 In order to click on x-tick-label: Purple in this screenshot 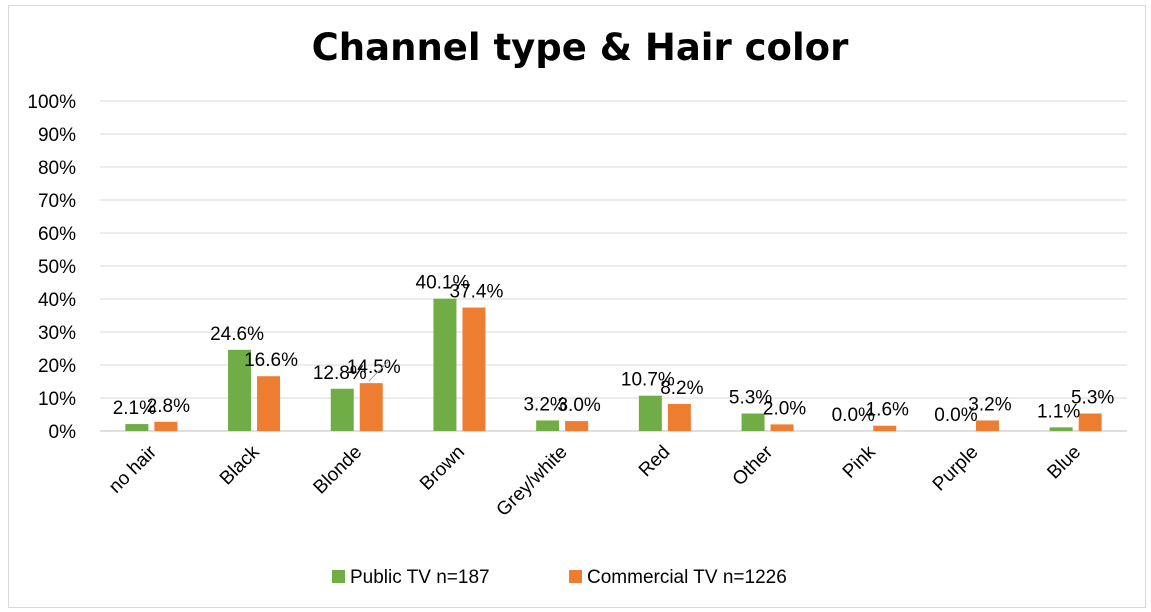, I will do `click(956, 469)`.